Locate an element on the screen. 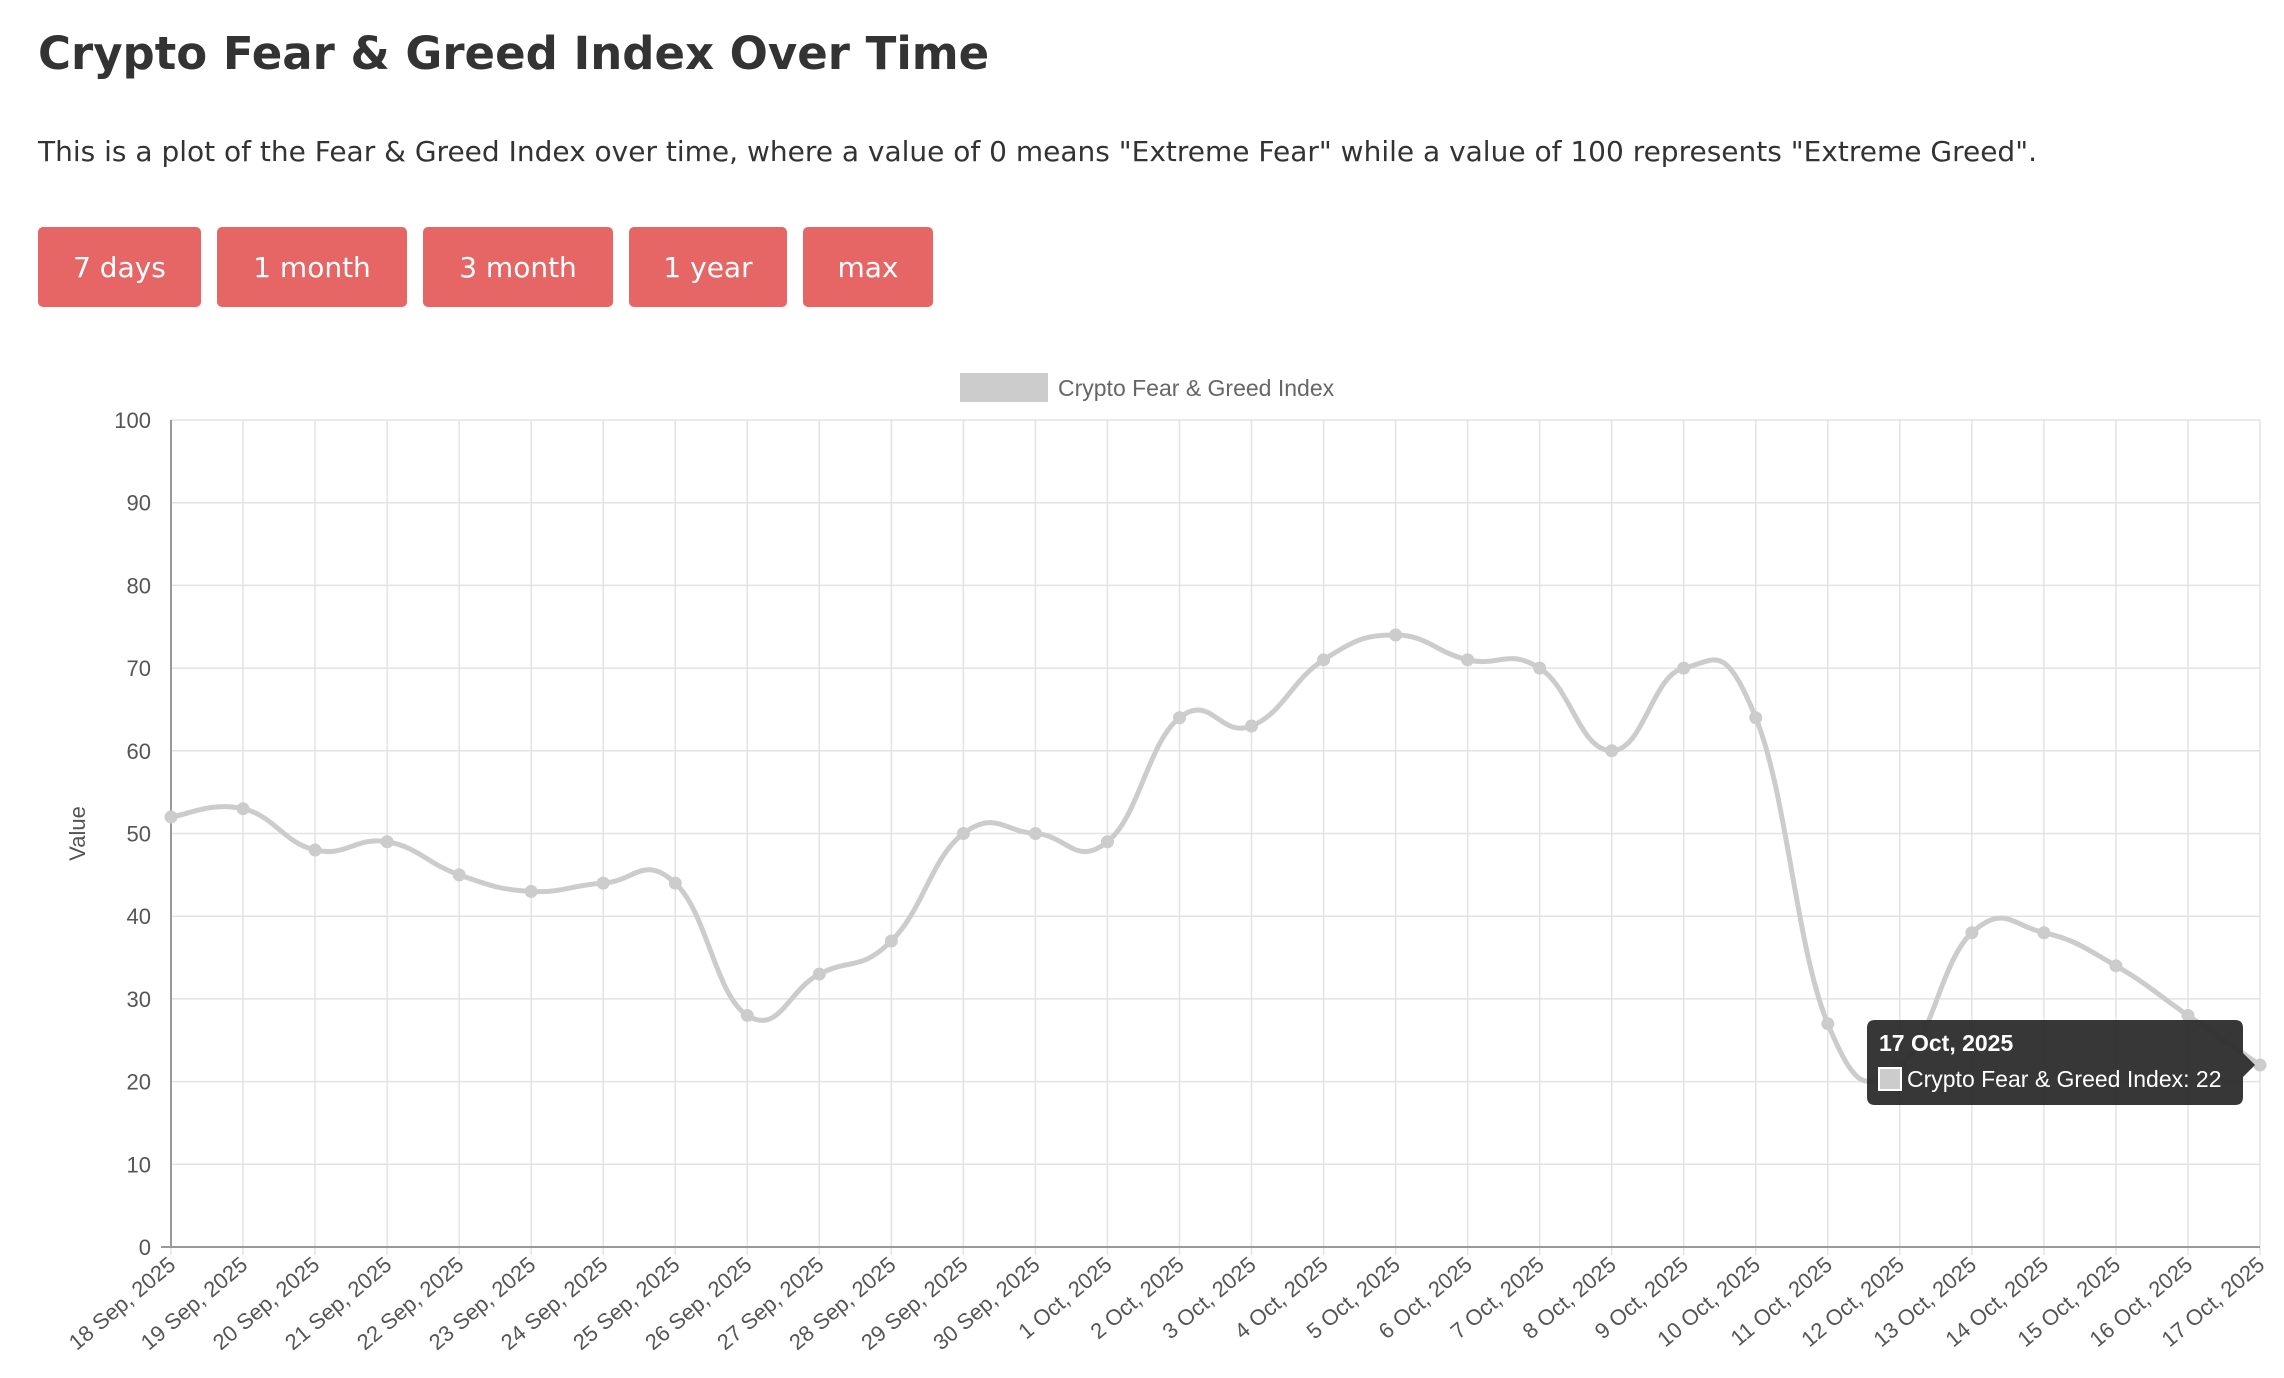 The height and width of the screenshot is (1378, 2284). data-point-6-oct-2025 is located at coordinates (1468, 660).